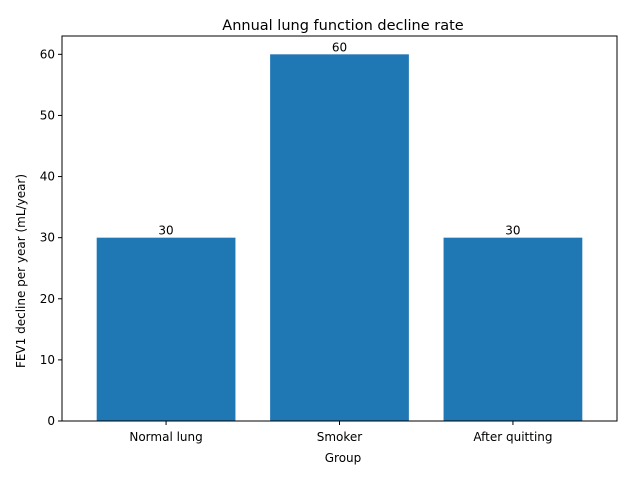  What do you see at coordinates (21, 271) in the screenshot?
I see `y-axis-label: FEV1 decline per year (mL/year)` at bounding box center [21, 271].